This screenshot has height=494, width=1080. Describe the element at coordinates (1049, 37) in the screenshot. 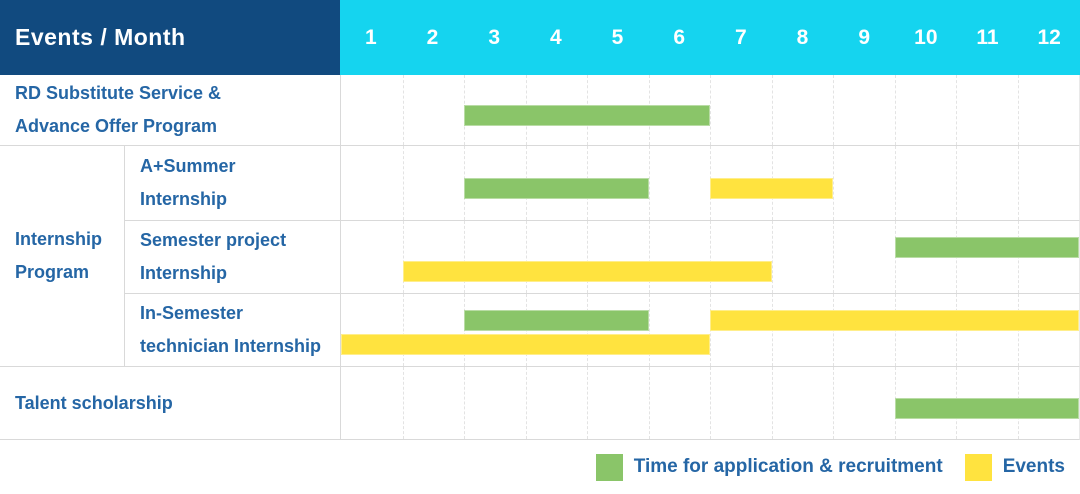

I see `month-label: 12` at that location.